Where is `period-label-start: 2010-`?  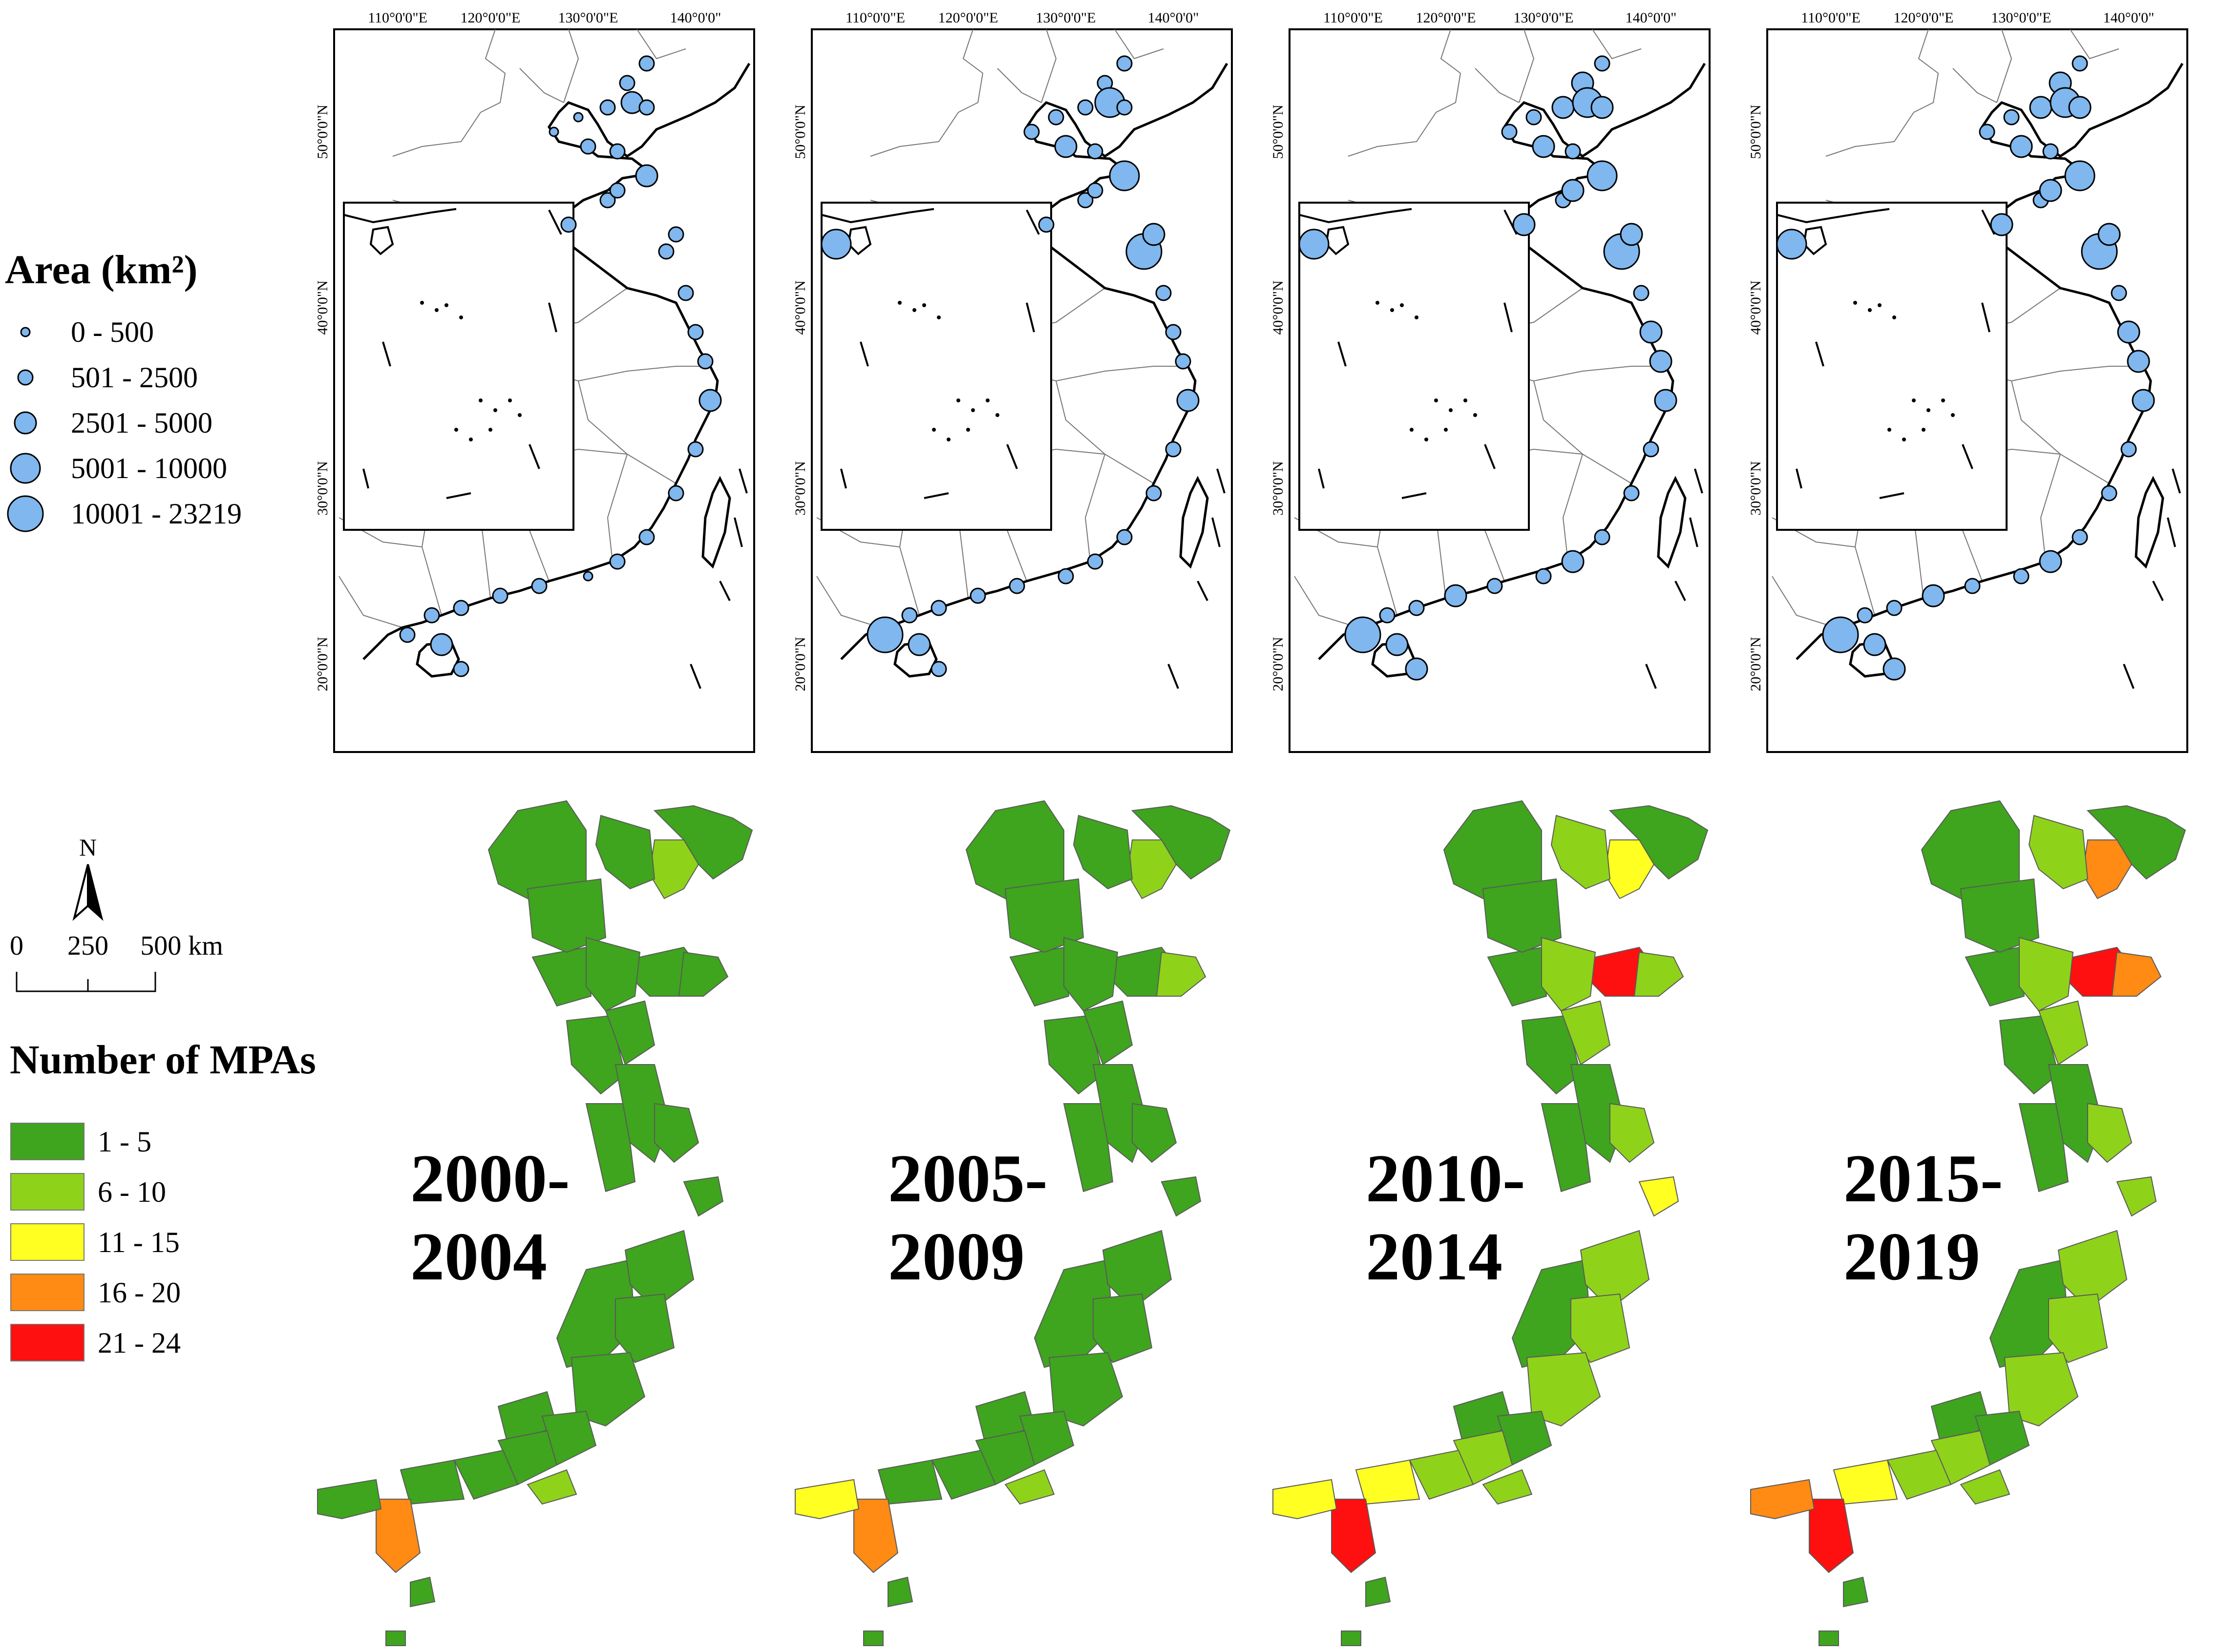 period-label-start: 2010- is located at coordinates (1445, 1179).